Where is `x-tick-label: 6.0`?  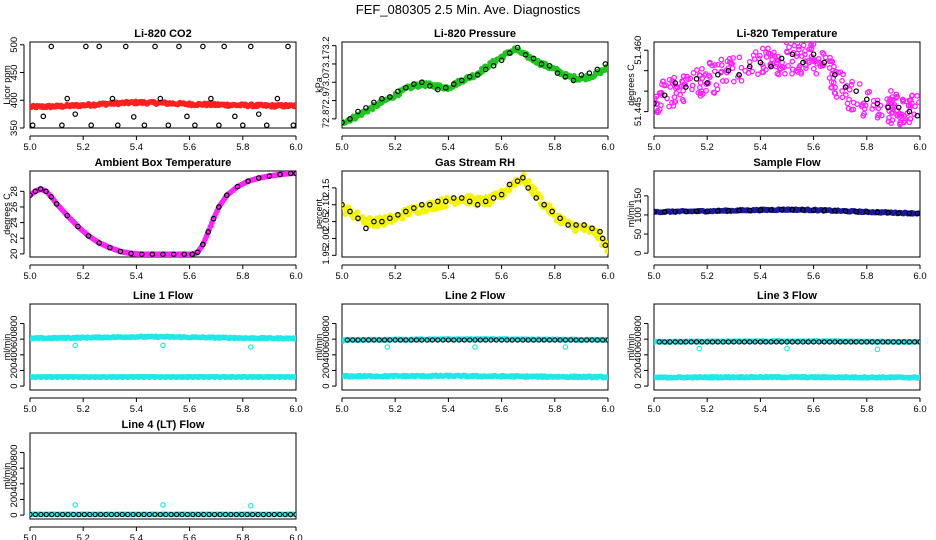 x-tick-label: 6.0 is located at coordinates (919, 276).